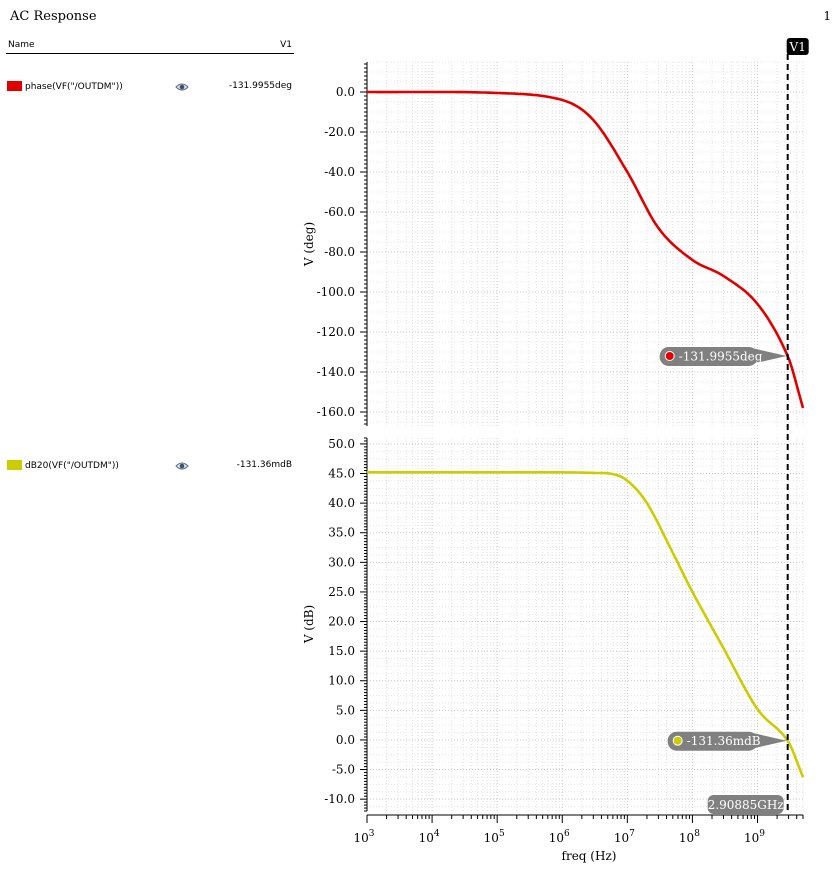  Describe the element at coordinates (345, 710) in the screenshot. I see `db20-y-tick-label: 5.0` at that location.